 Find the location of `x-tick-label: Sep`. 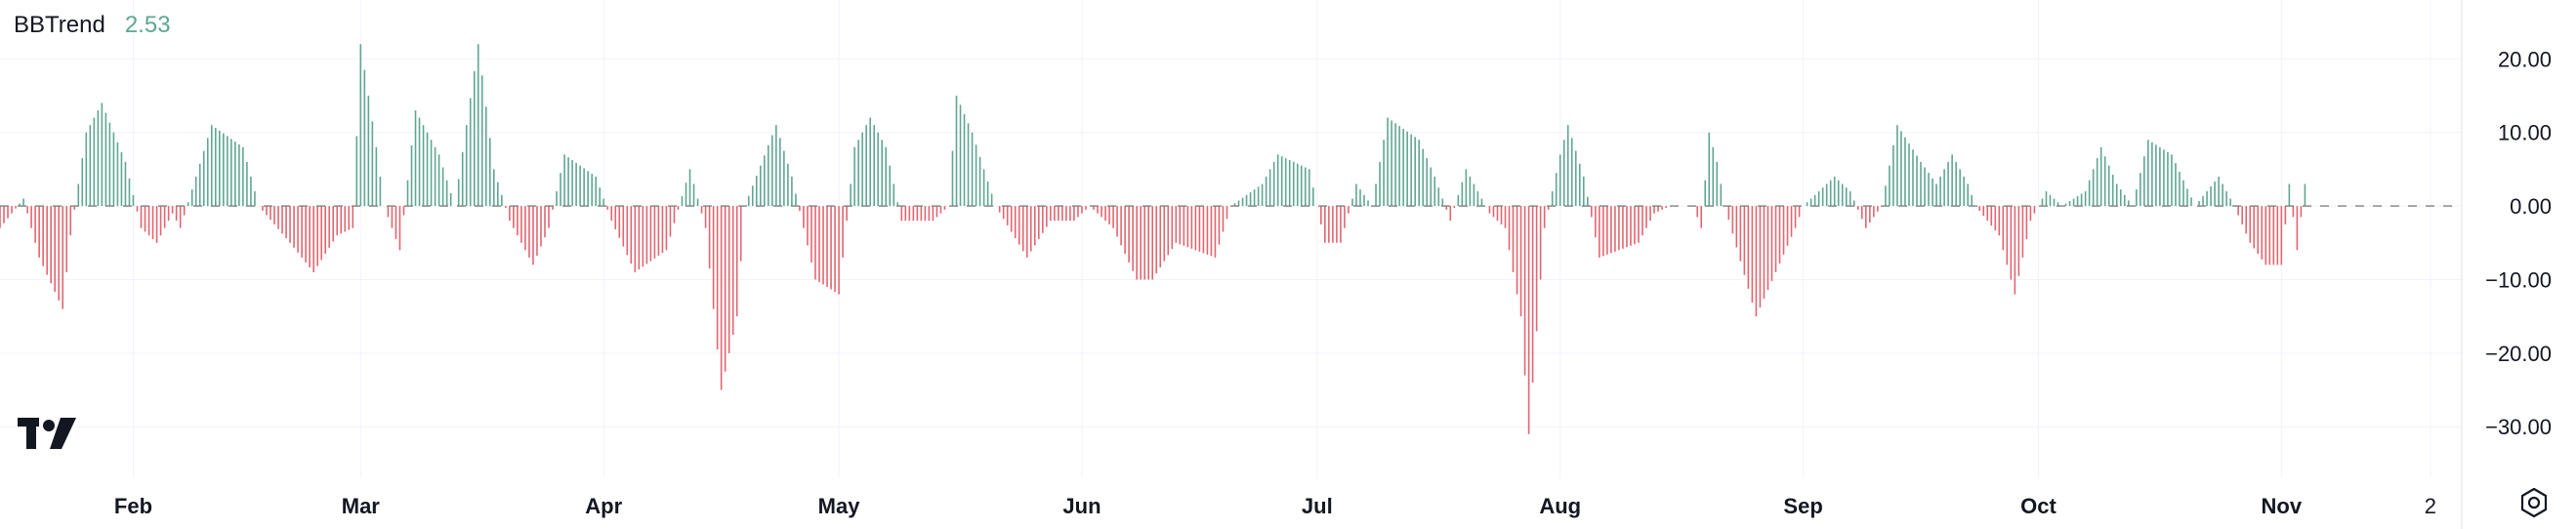

x-tick-label: Sep is located at coordinates (1803, 506).